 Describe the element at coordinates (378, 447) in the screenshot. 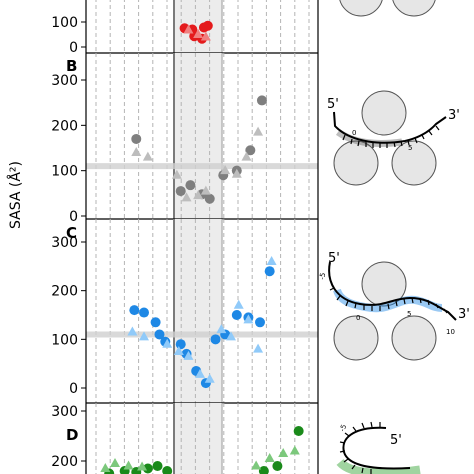

I see `schematic-d: 5' -5` at that location.